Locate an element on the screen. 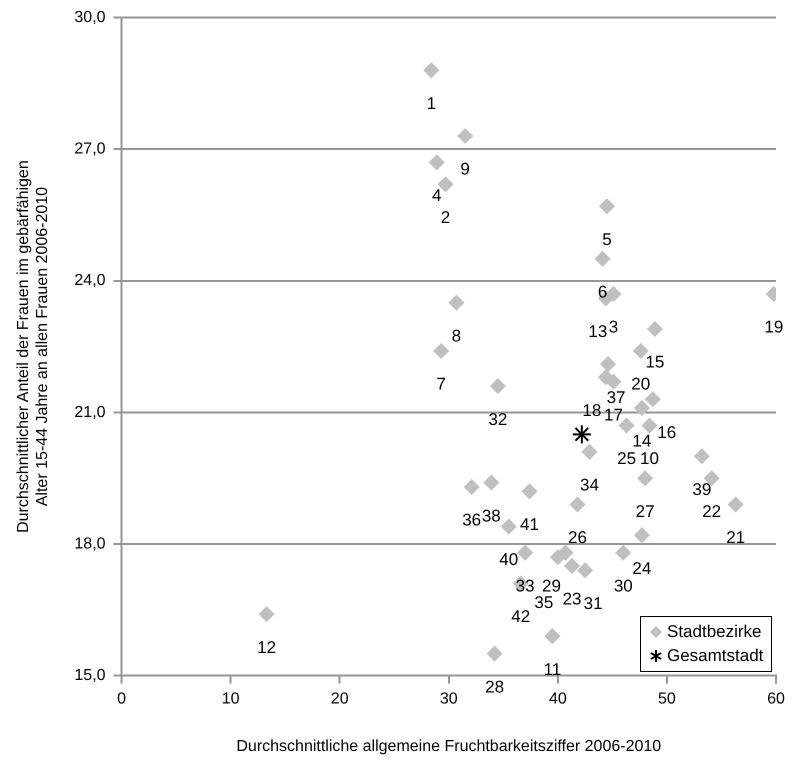  annotation: 18 is located at coordinates (592, 410).